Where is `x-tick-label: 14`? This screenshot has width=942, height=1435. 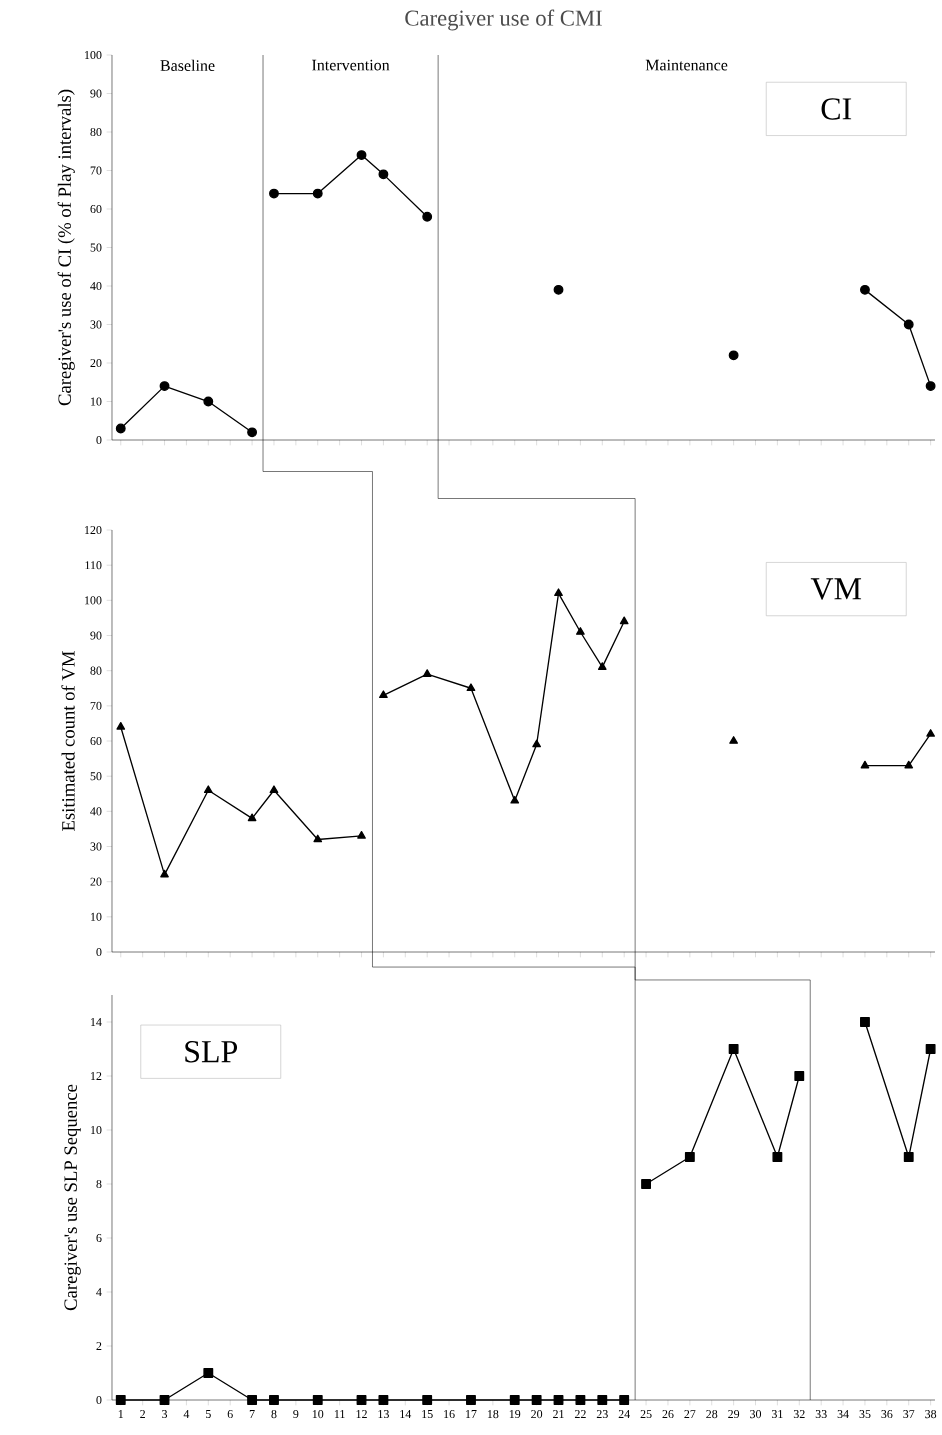 x-tick-label: 14 is located at coordinates (406, 1414).